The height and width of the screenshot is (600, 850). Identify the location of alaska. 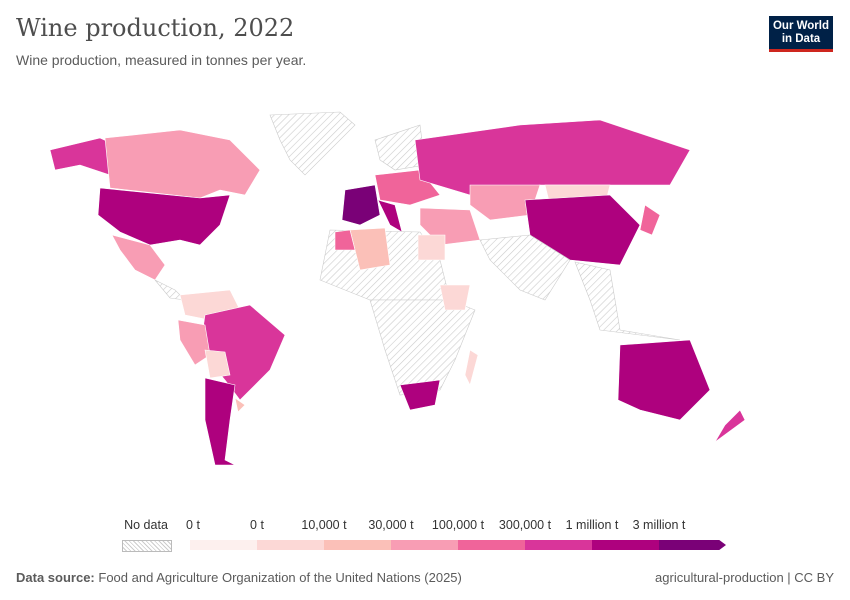
(82, 156).